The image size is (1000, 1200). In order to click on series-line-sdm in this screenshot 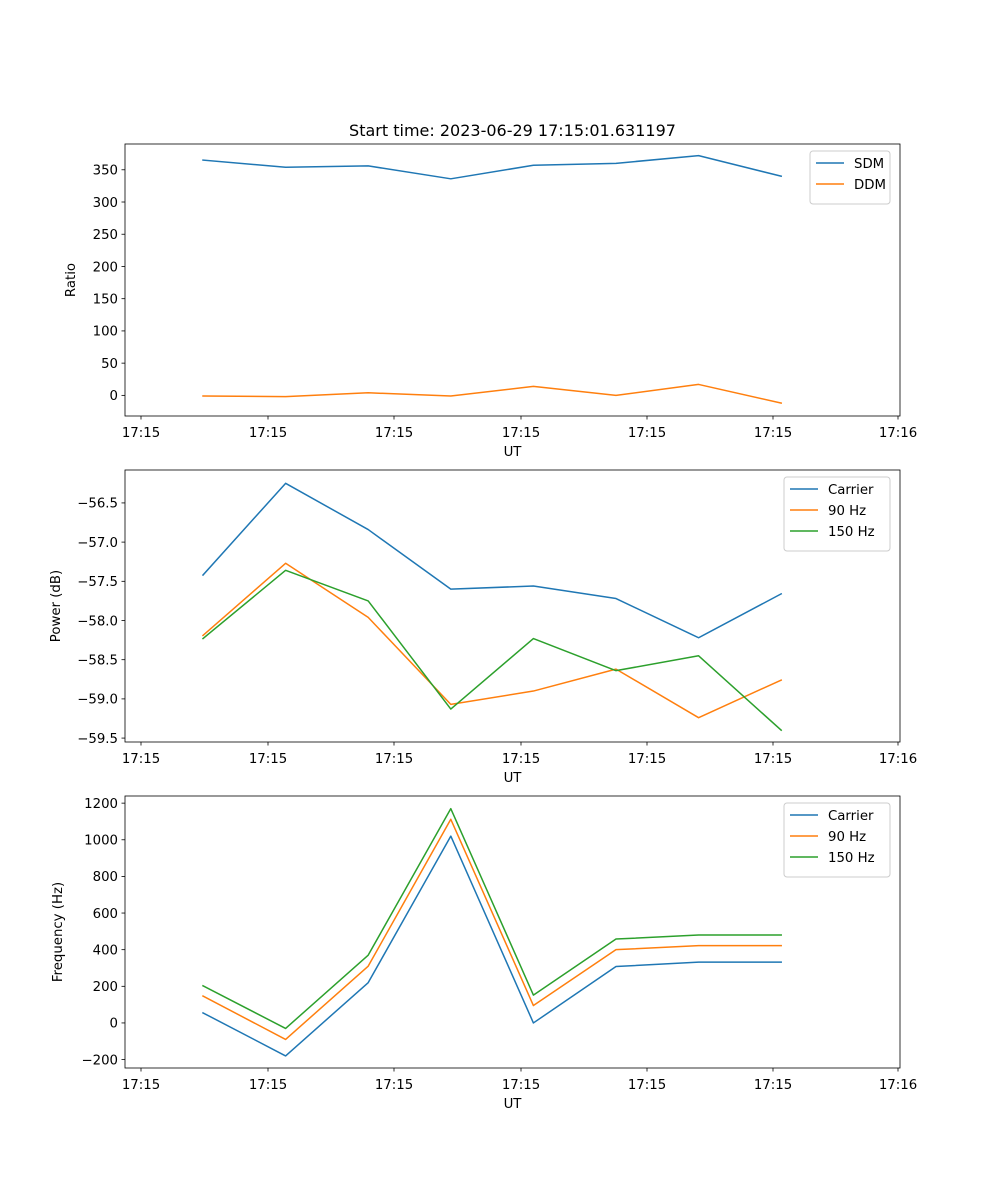, I will do `click(492, 167)`.